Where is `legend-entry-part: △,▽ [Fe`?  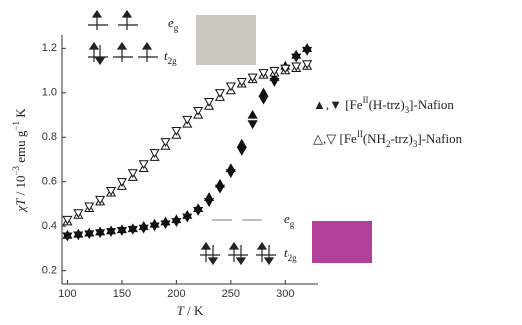 legend-entry-part: △,▽ [Fe is located at coordinates (335, 138).